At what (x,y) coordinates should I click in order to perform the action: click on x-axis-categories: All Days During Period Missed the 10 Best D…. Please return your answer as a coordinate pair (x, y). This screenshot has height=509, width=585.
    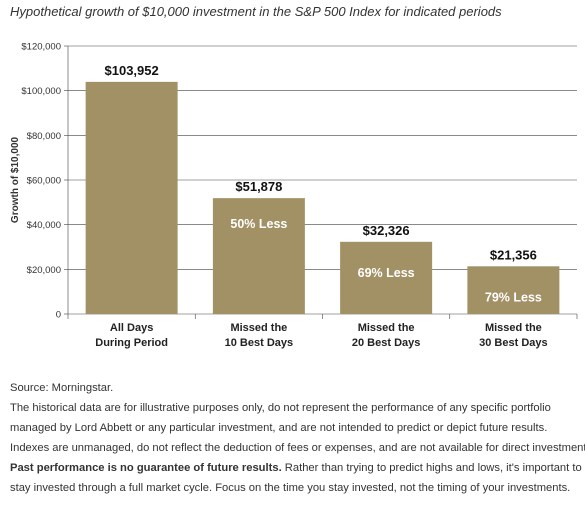
    Looking at the image, I should click on (321, 335).